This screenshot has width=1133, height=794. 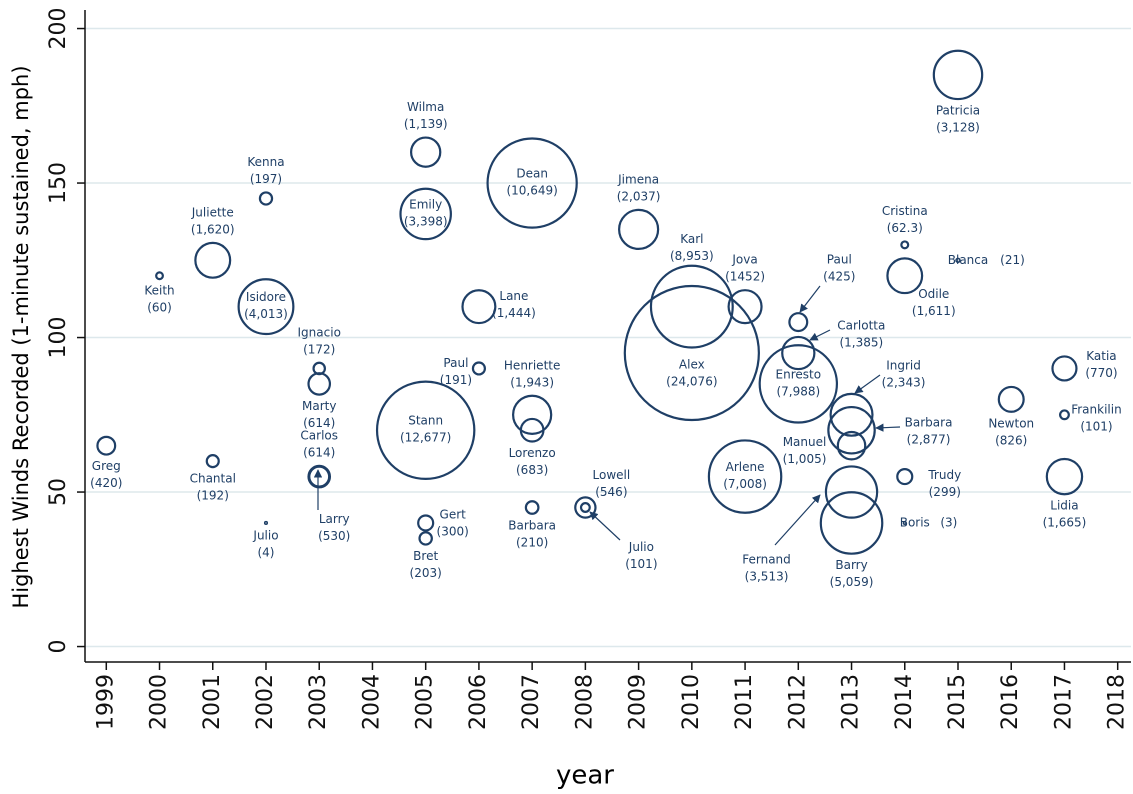 What do you see at coordinates (904, 382) in the screenshot?
I see `bubble-value-label: (2,343)` at bounding box center [904, 382].